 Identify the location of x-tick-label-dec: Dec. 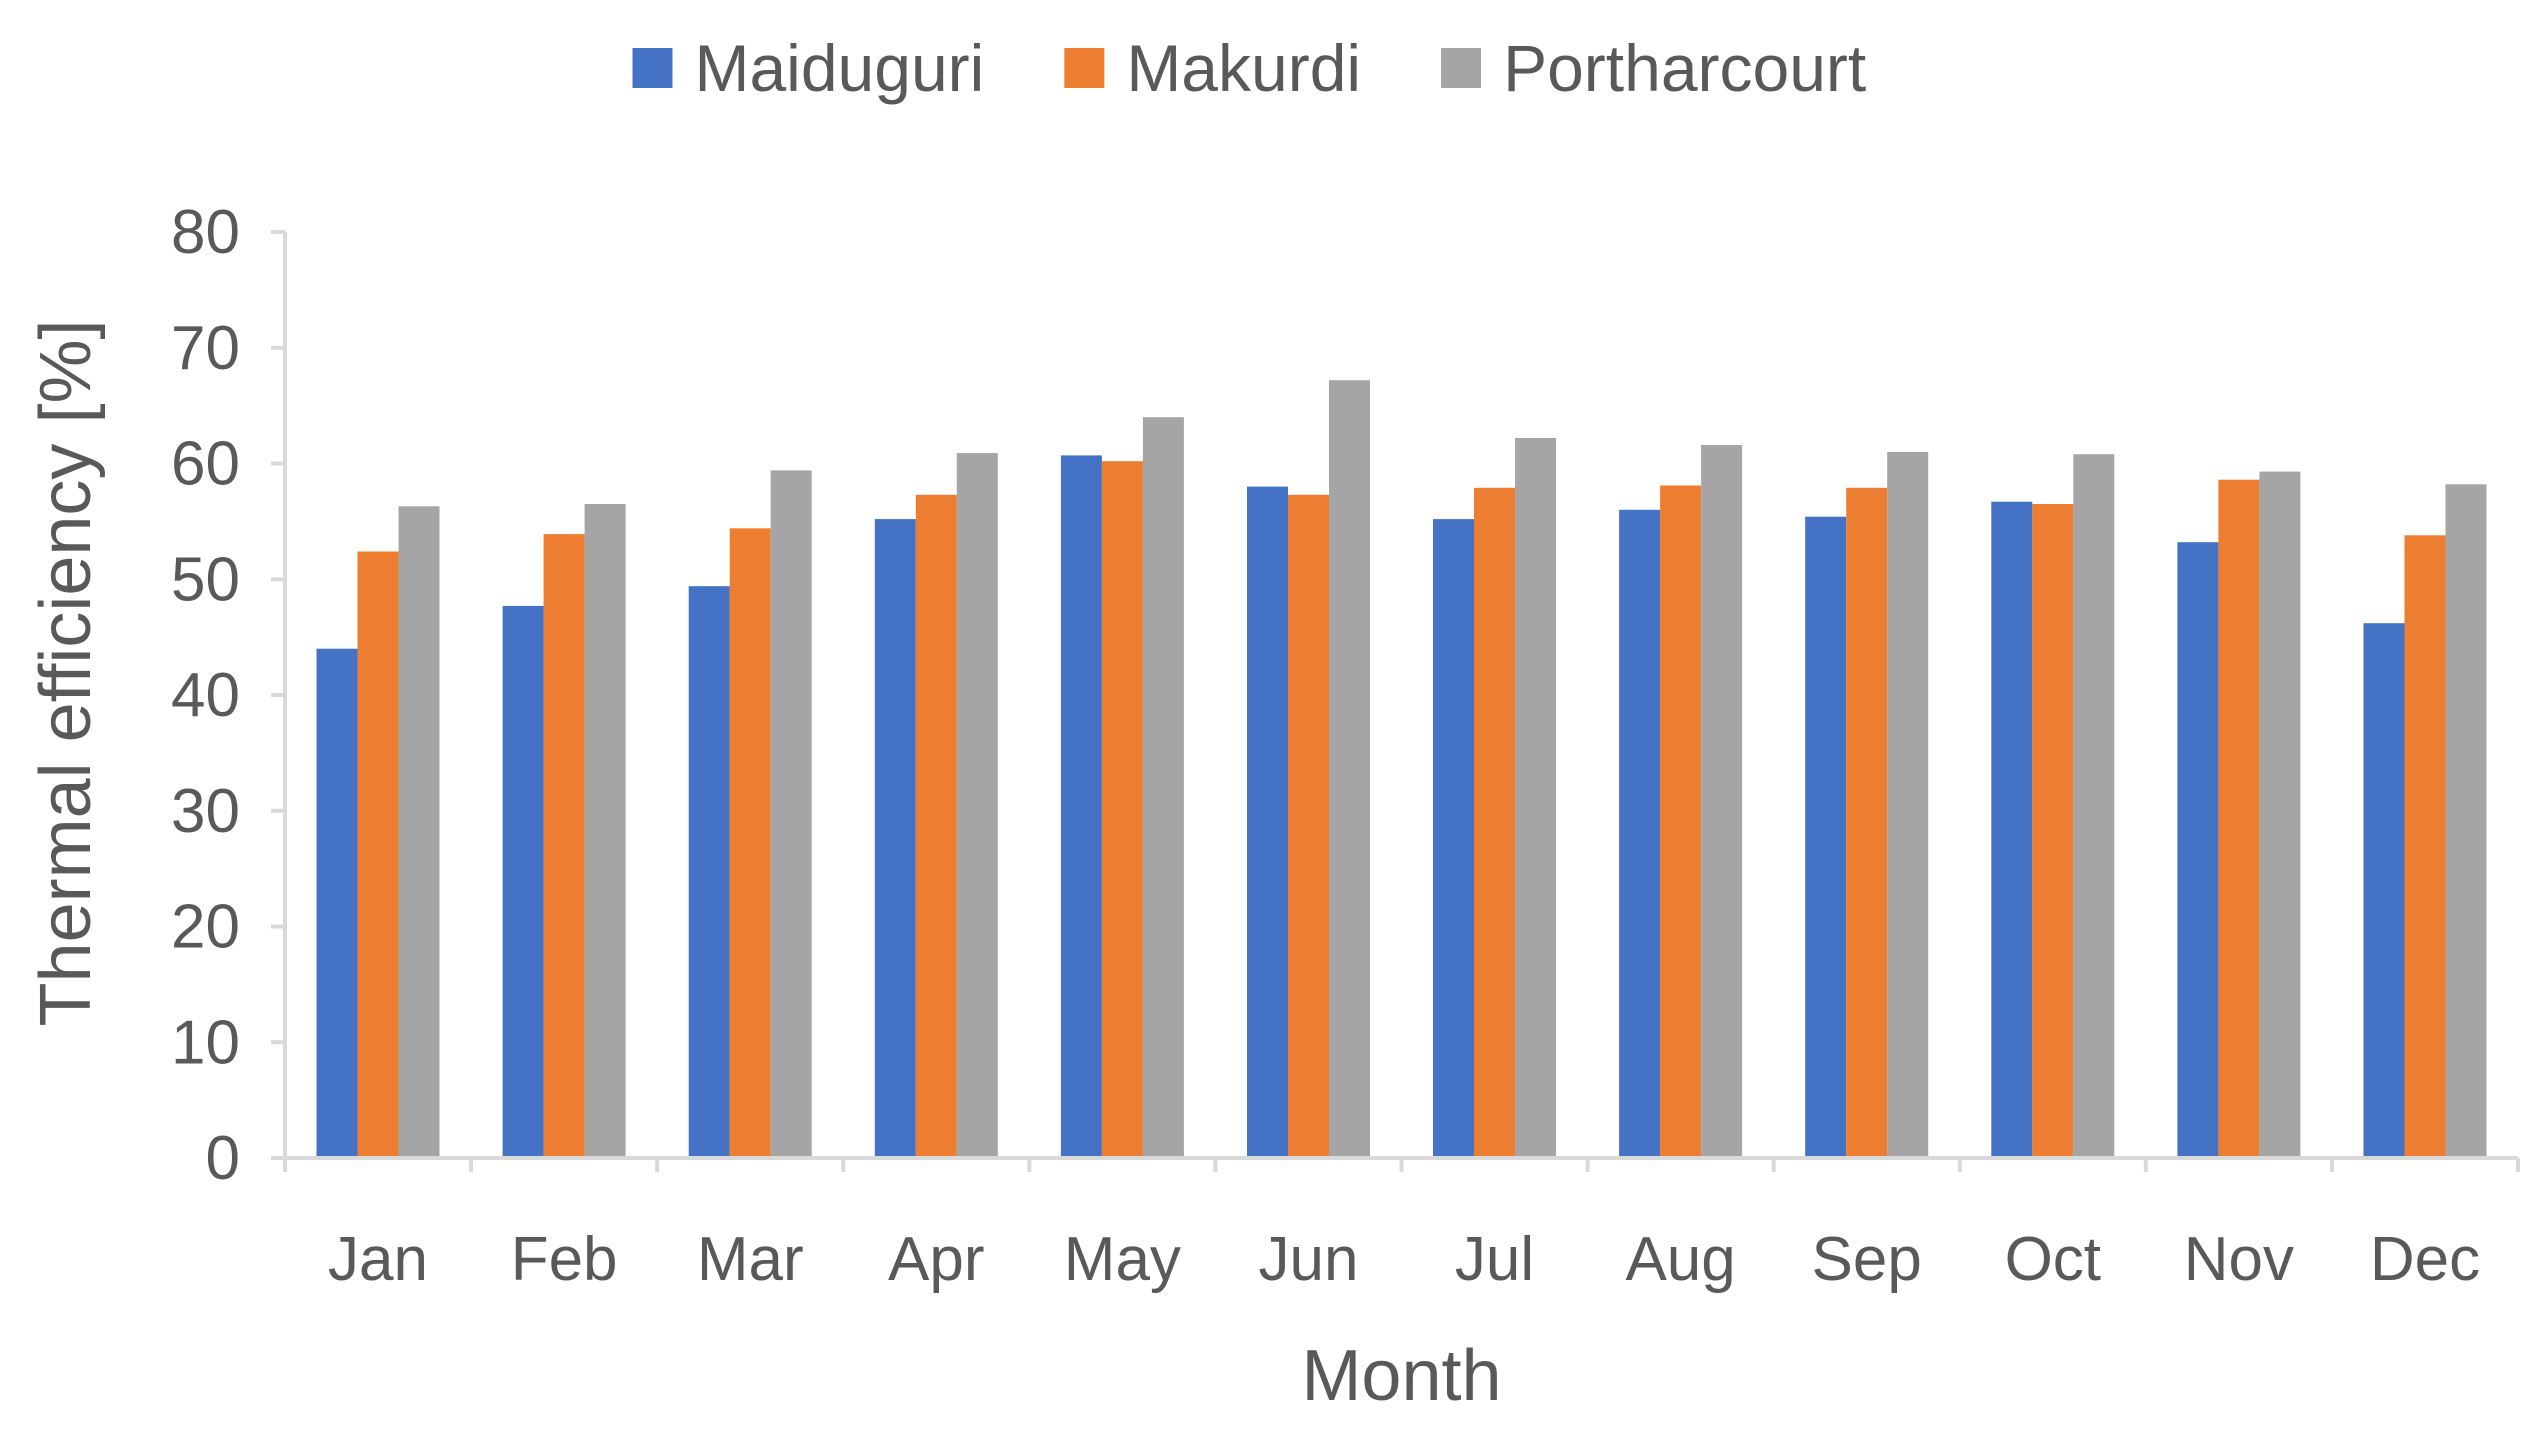
(2425, 1259).